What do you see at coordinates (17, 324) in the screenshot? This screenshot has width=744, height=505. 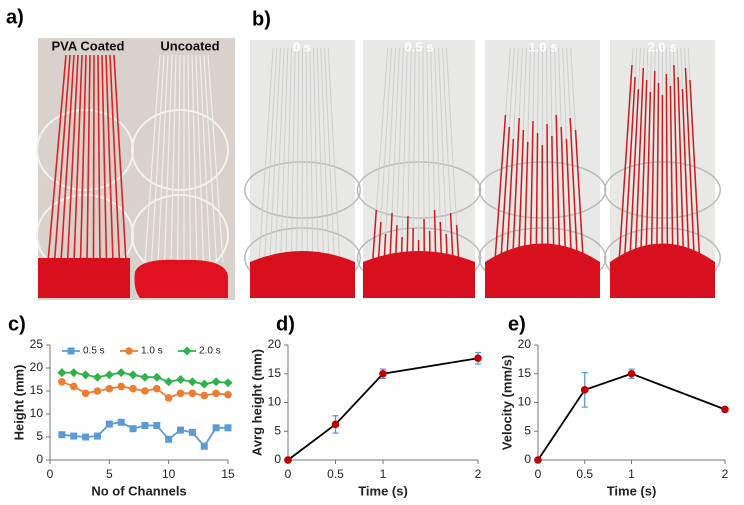 I see `panel-label: c)` at bounding box center [17, 324].